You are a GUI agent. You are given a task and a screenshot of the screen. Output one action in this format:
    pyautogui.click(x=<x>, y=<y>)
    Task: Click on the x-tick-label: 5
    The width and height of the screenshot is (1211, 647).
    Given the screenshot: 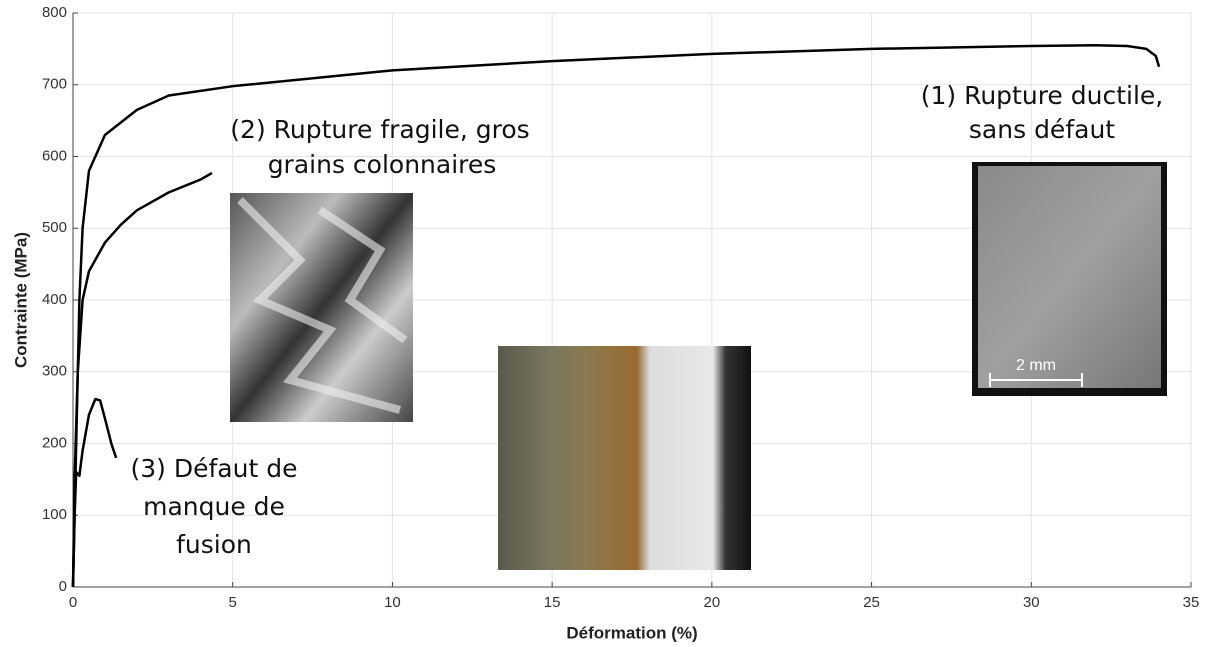 What is the action you would take?
    pyautogui.click(x=233, y=602)
    